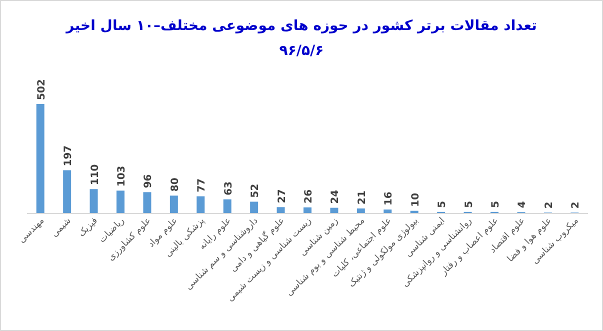  I want to click on data-label: 77, so click(202, 185).